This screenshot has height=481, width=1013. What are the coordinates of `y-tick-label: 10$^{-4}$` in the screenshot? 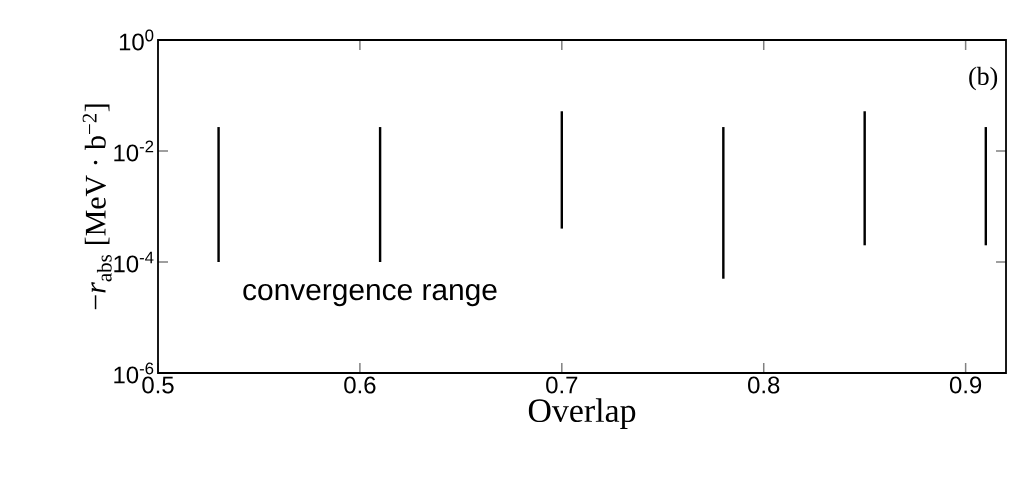 It's located at (134, 262).